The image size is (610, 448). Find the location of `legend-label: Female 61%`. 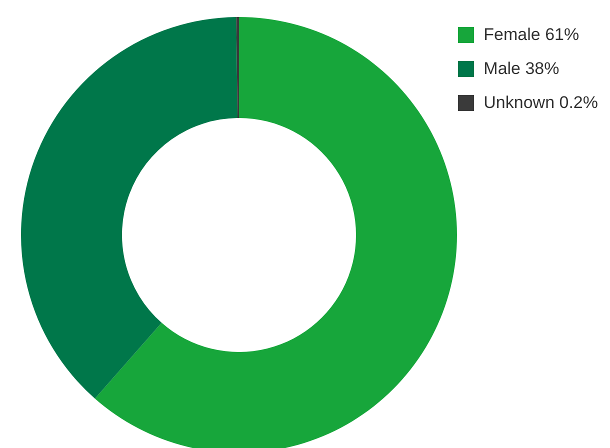

legend-label: Female 61% is located at coordinates (532, 35).